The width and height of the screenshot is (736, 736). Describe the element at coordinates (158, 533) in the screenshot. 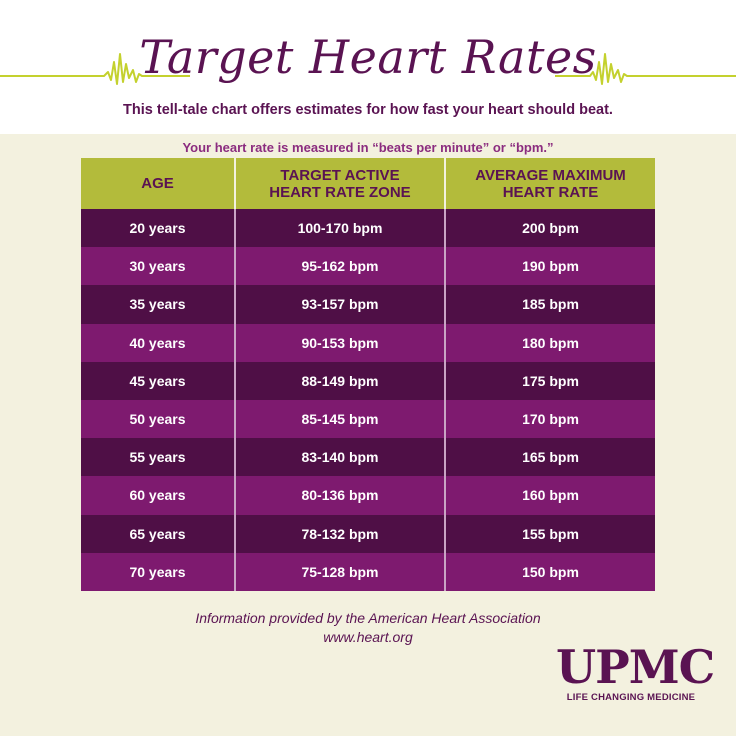

I see `cell-age: 65 years` at that location.